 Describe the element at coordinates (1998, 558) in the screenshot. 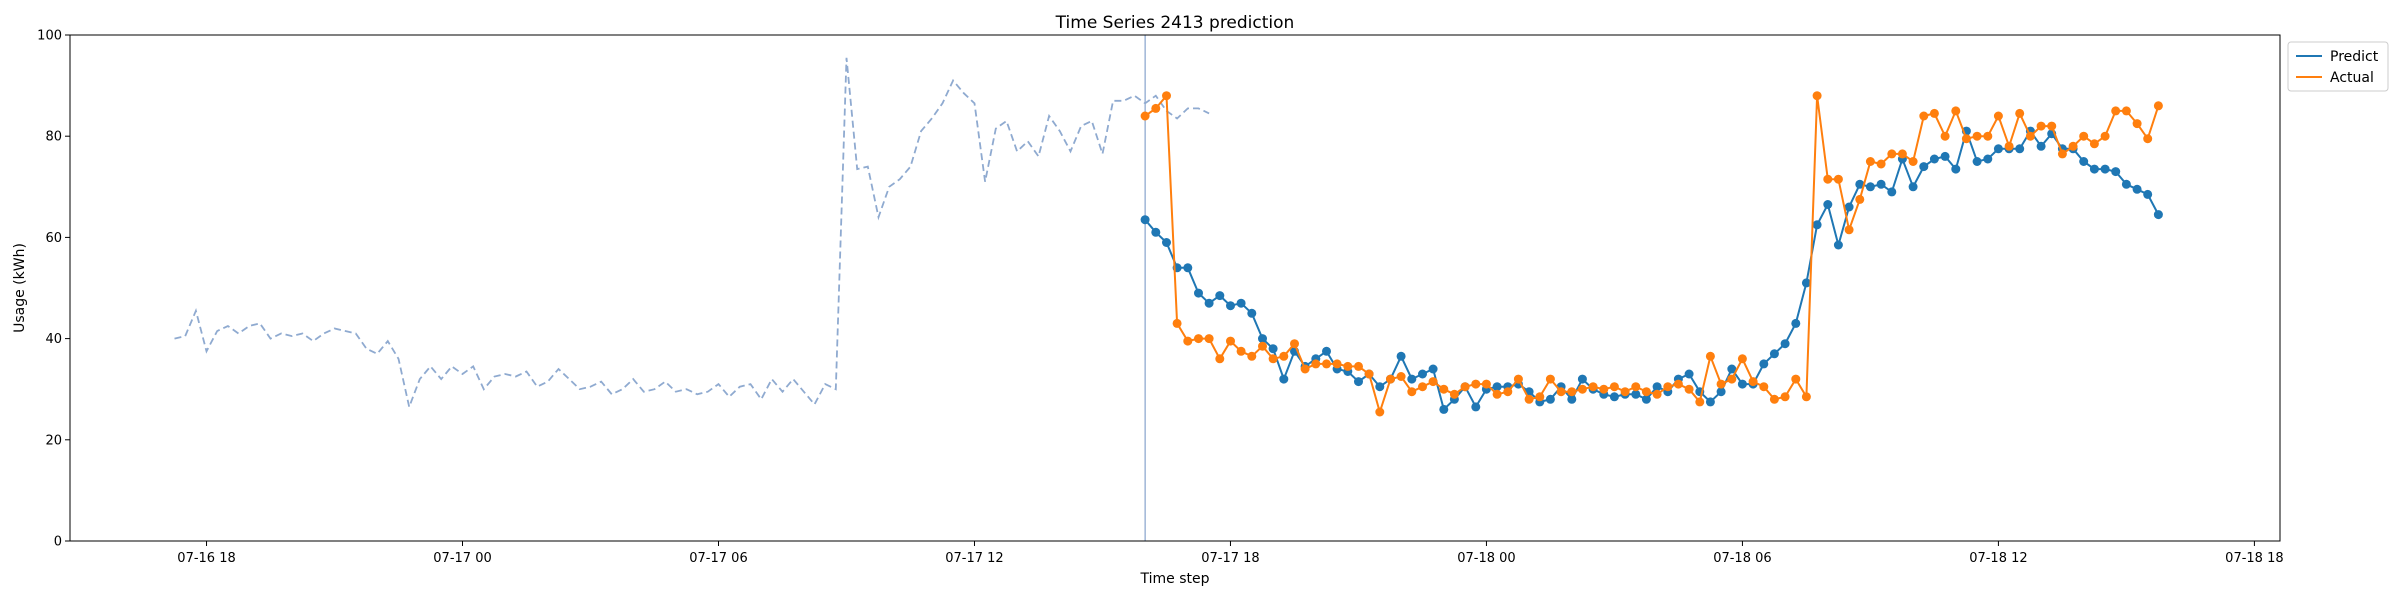

I see `x-tick-label: 07-18 12` at that location.